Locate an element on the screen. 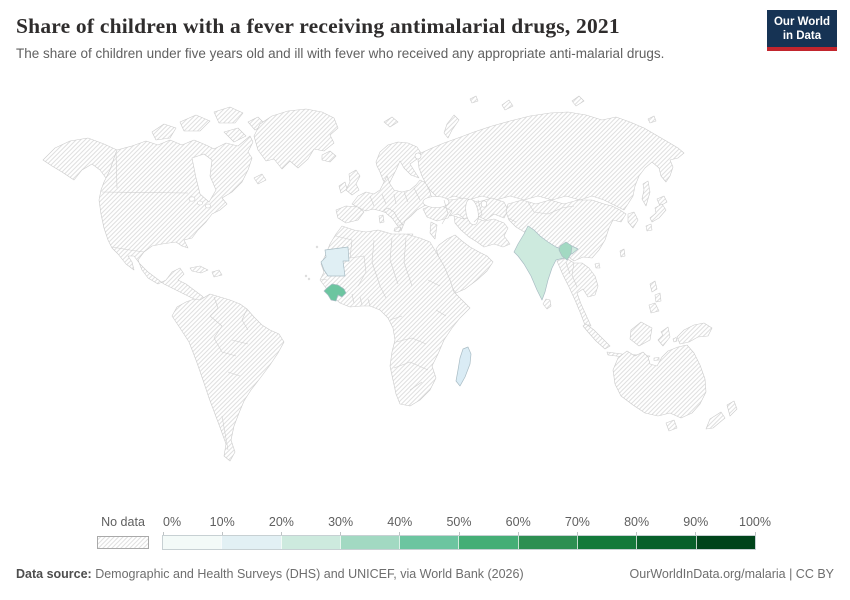 This screenshot has width=850, height=600. landmass-taiwan is located at coordinates (622, 253).